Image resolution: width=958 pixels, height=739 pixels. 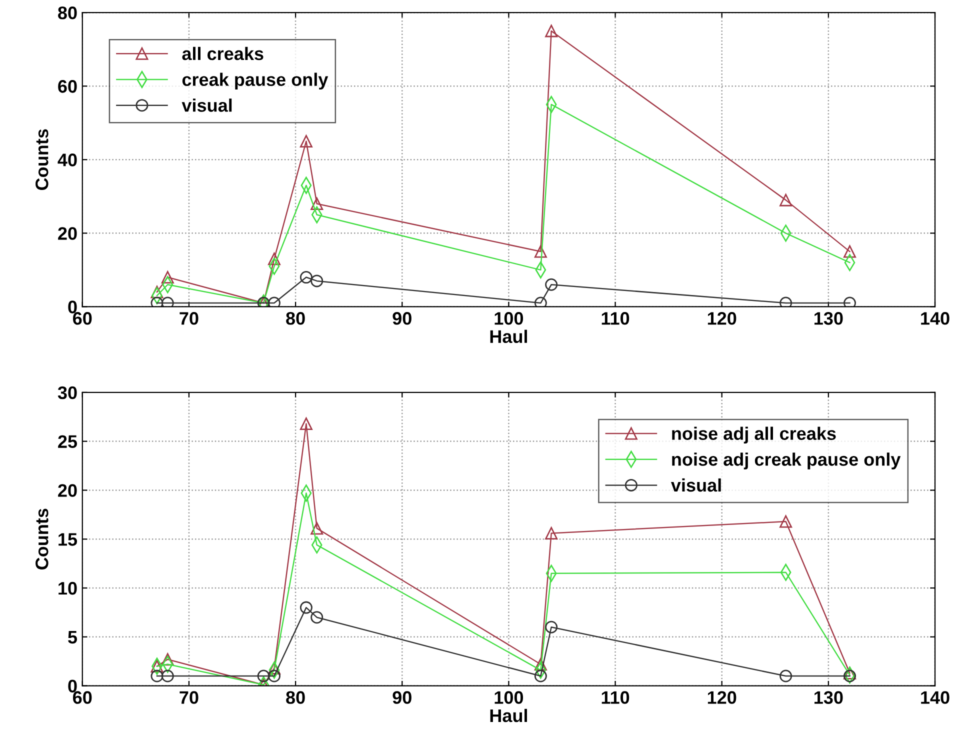 I want to click on legend-label: noise adj creak pause only, so click(x=786, y=461).